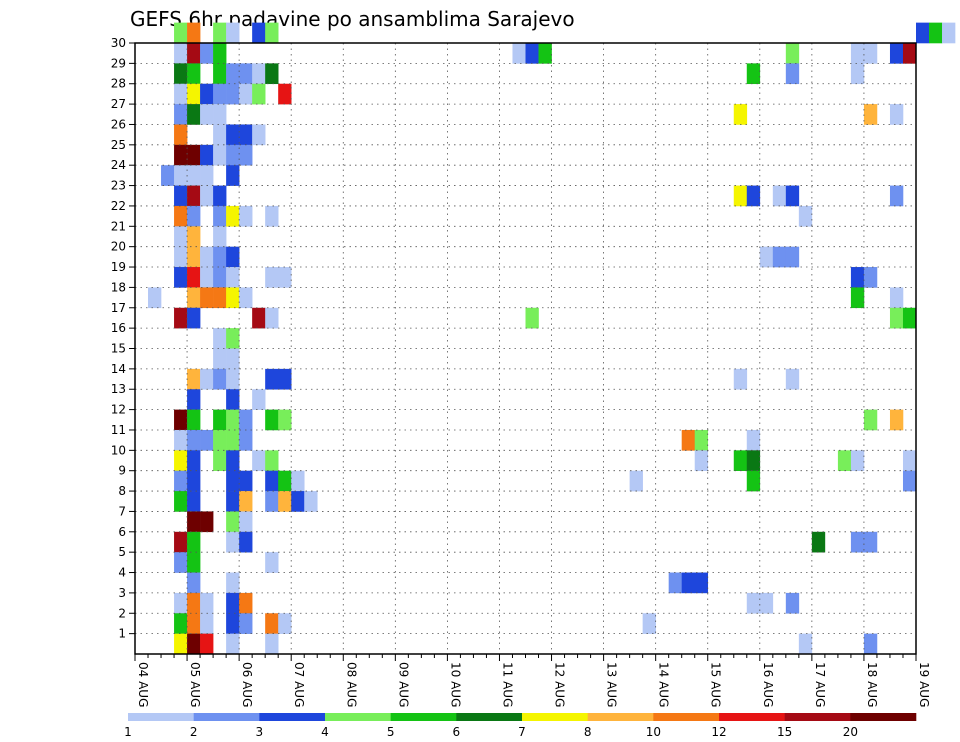  I want to click on x-tick-label: 14 AUG, so click(664, 684).